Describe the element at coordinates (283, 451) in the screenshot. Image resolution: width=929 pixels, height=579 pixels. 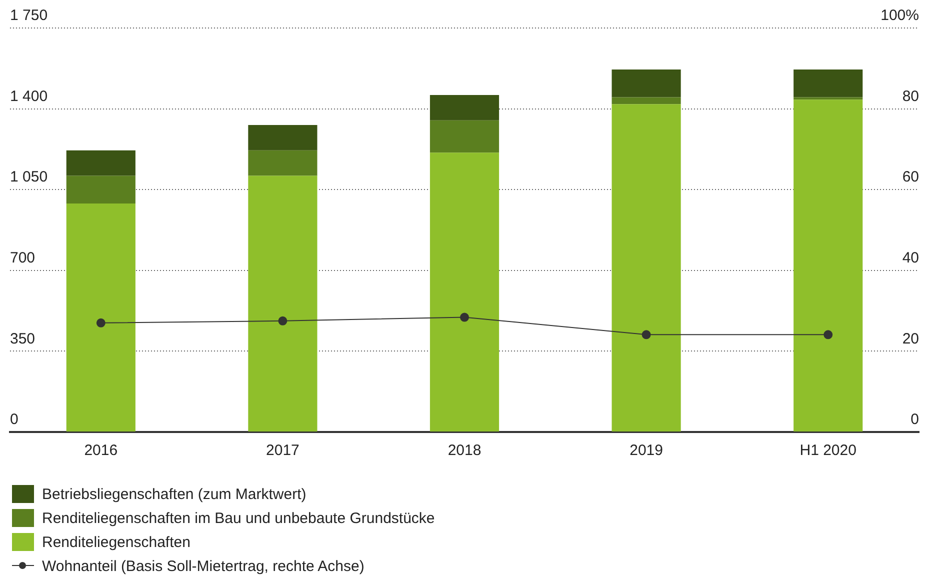
I see `x-tick-label: 2017` at that location.